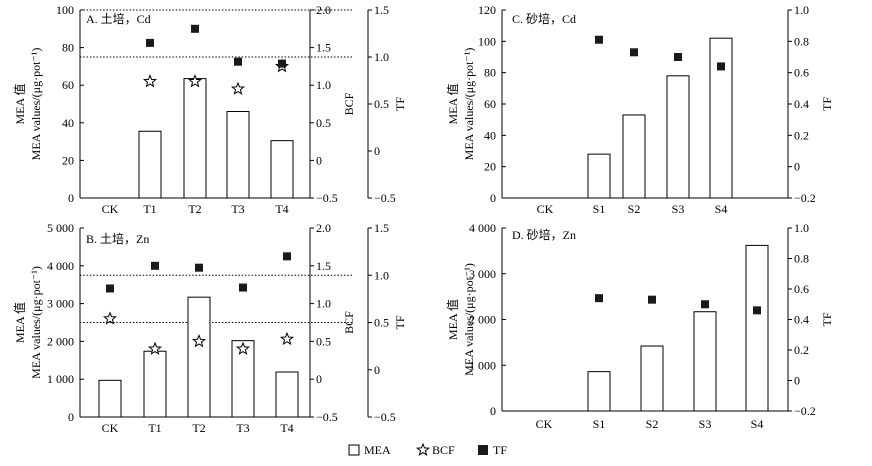 This screenshot has width=872, height=466. Describe the element at coordinates (443, 450) in the screenshot. I see `legend-bcf-label: BCF` at that location.